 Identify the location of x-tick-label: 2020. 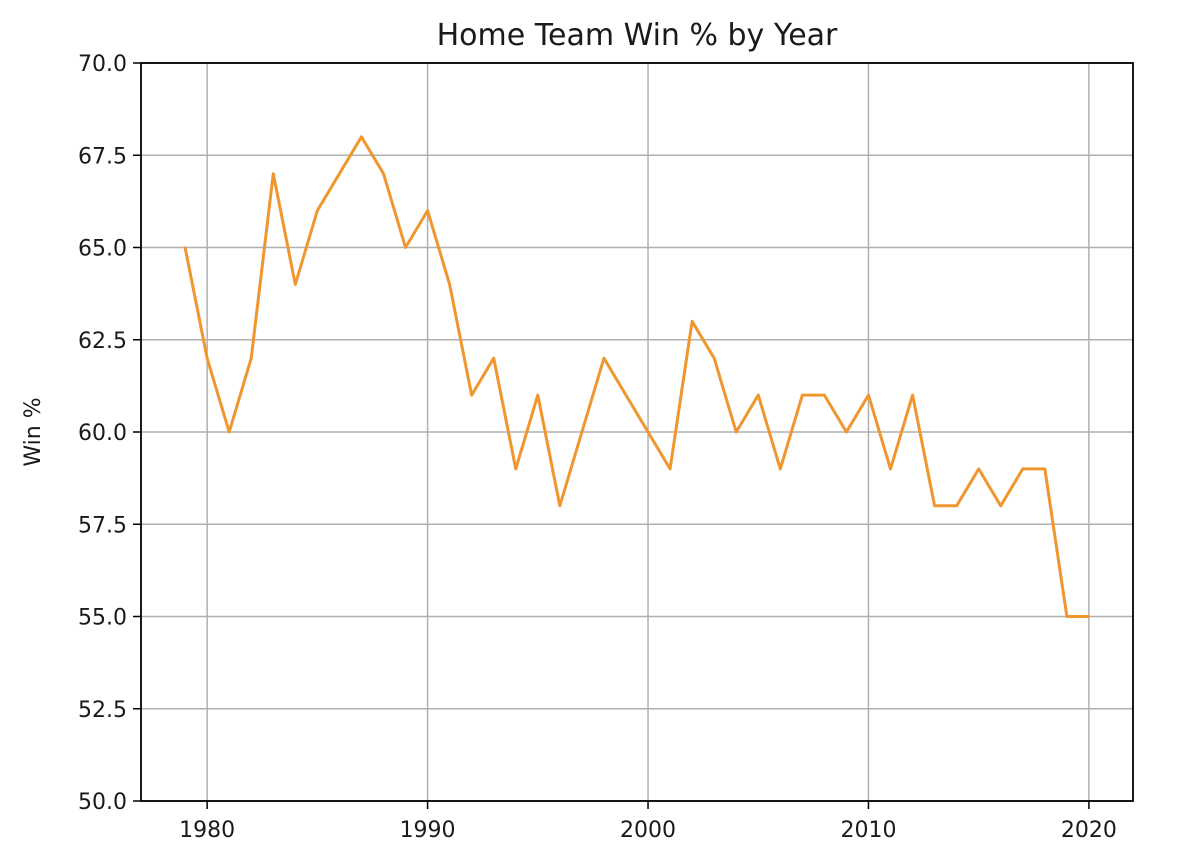
(1089, 830).